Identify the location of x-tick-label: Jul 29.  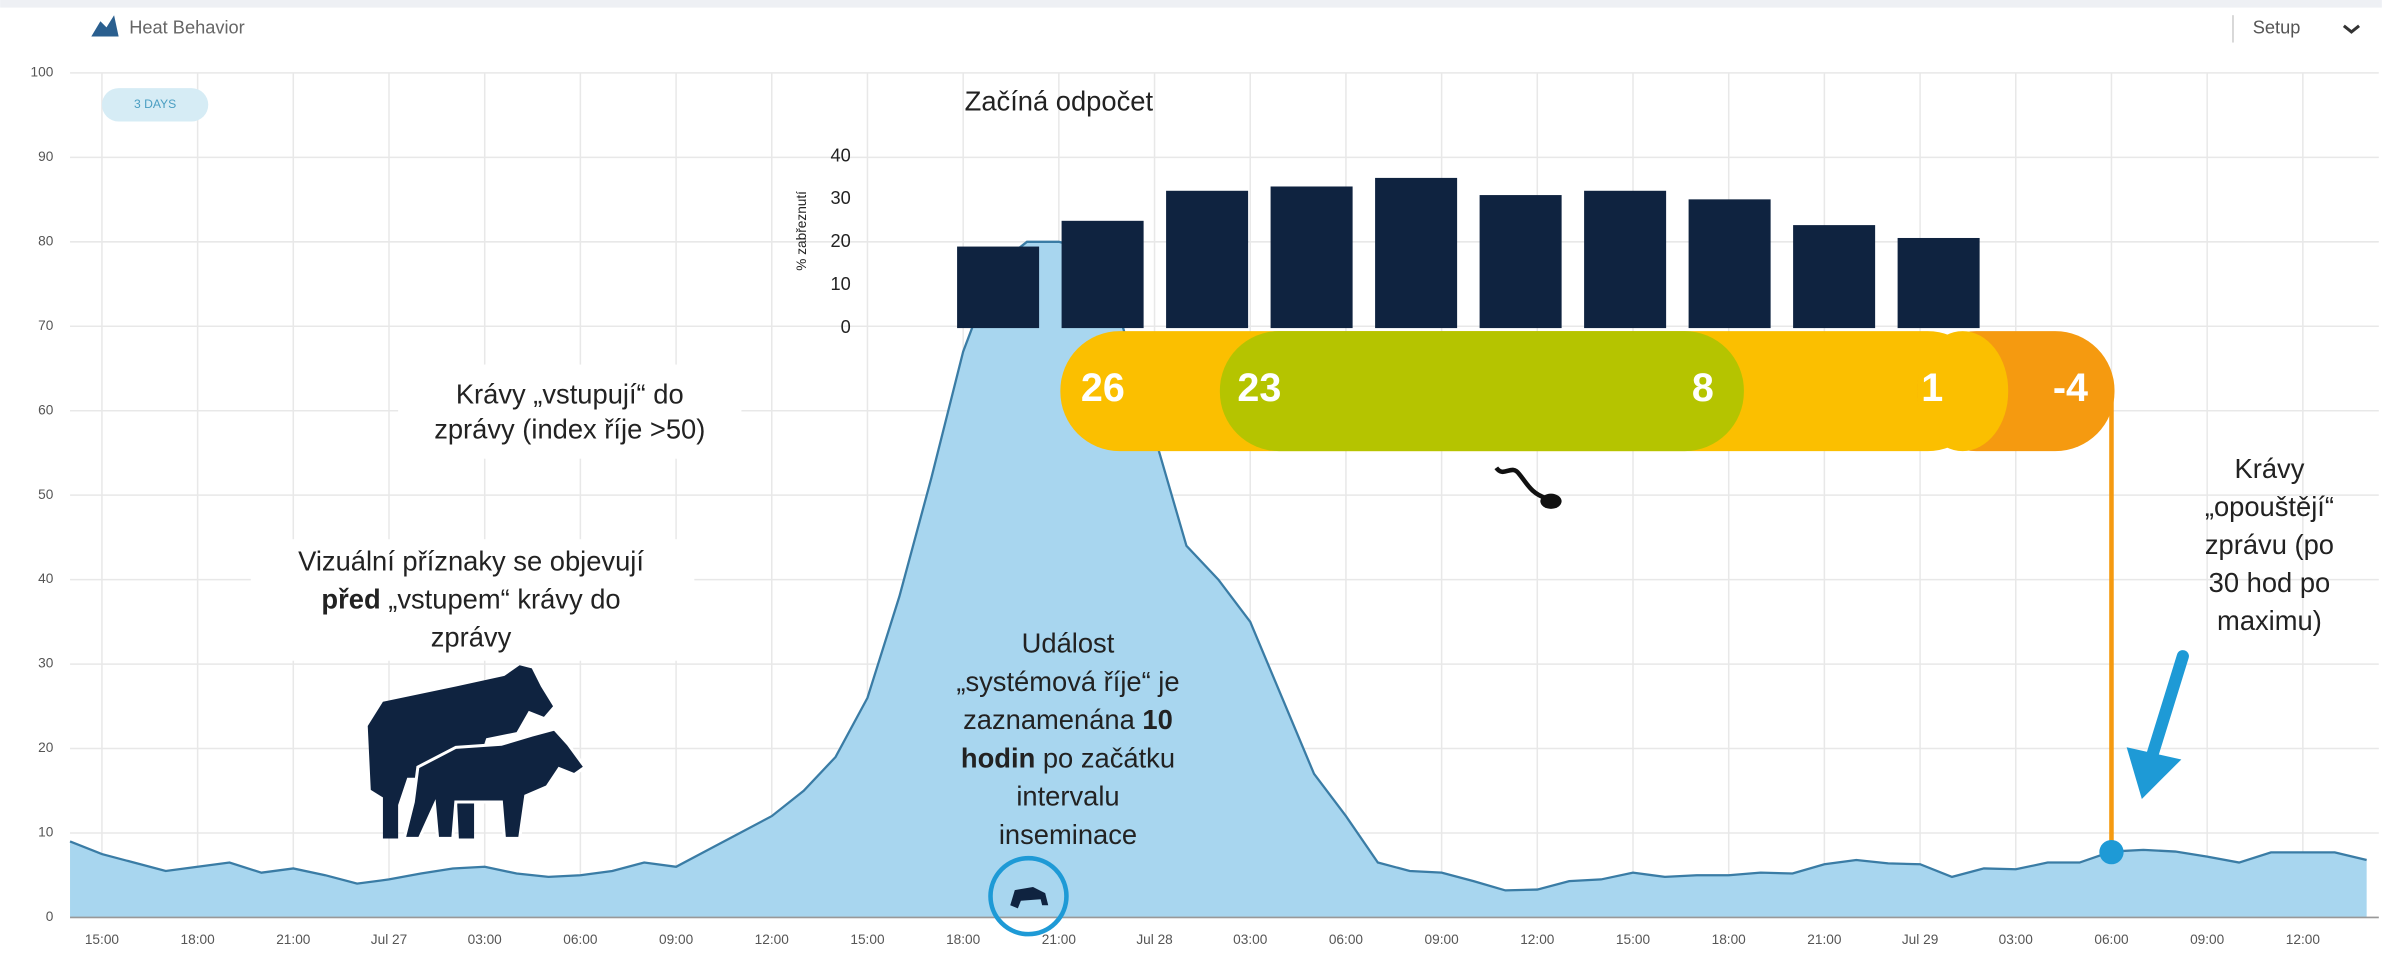
(1920, 939).